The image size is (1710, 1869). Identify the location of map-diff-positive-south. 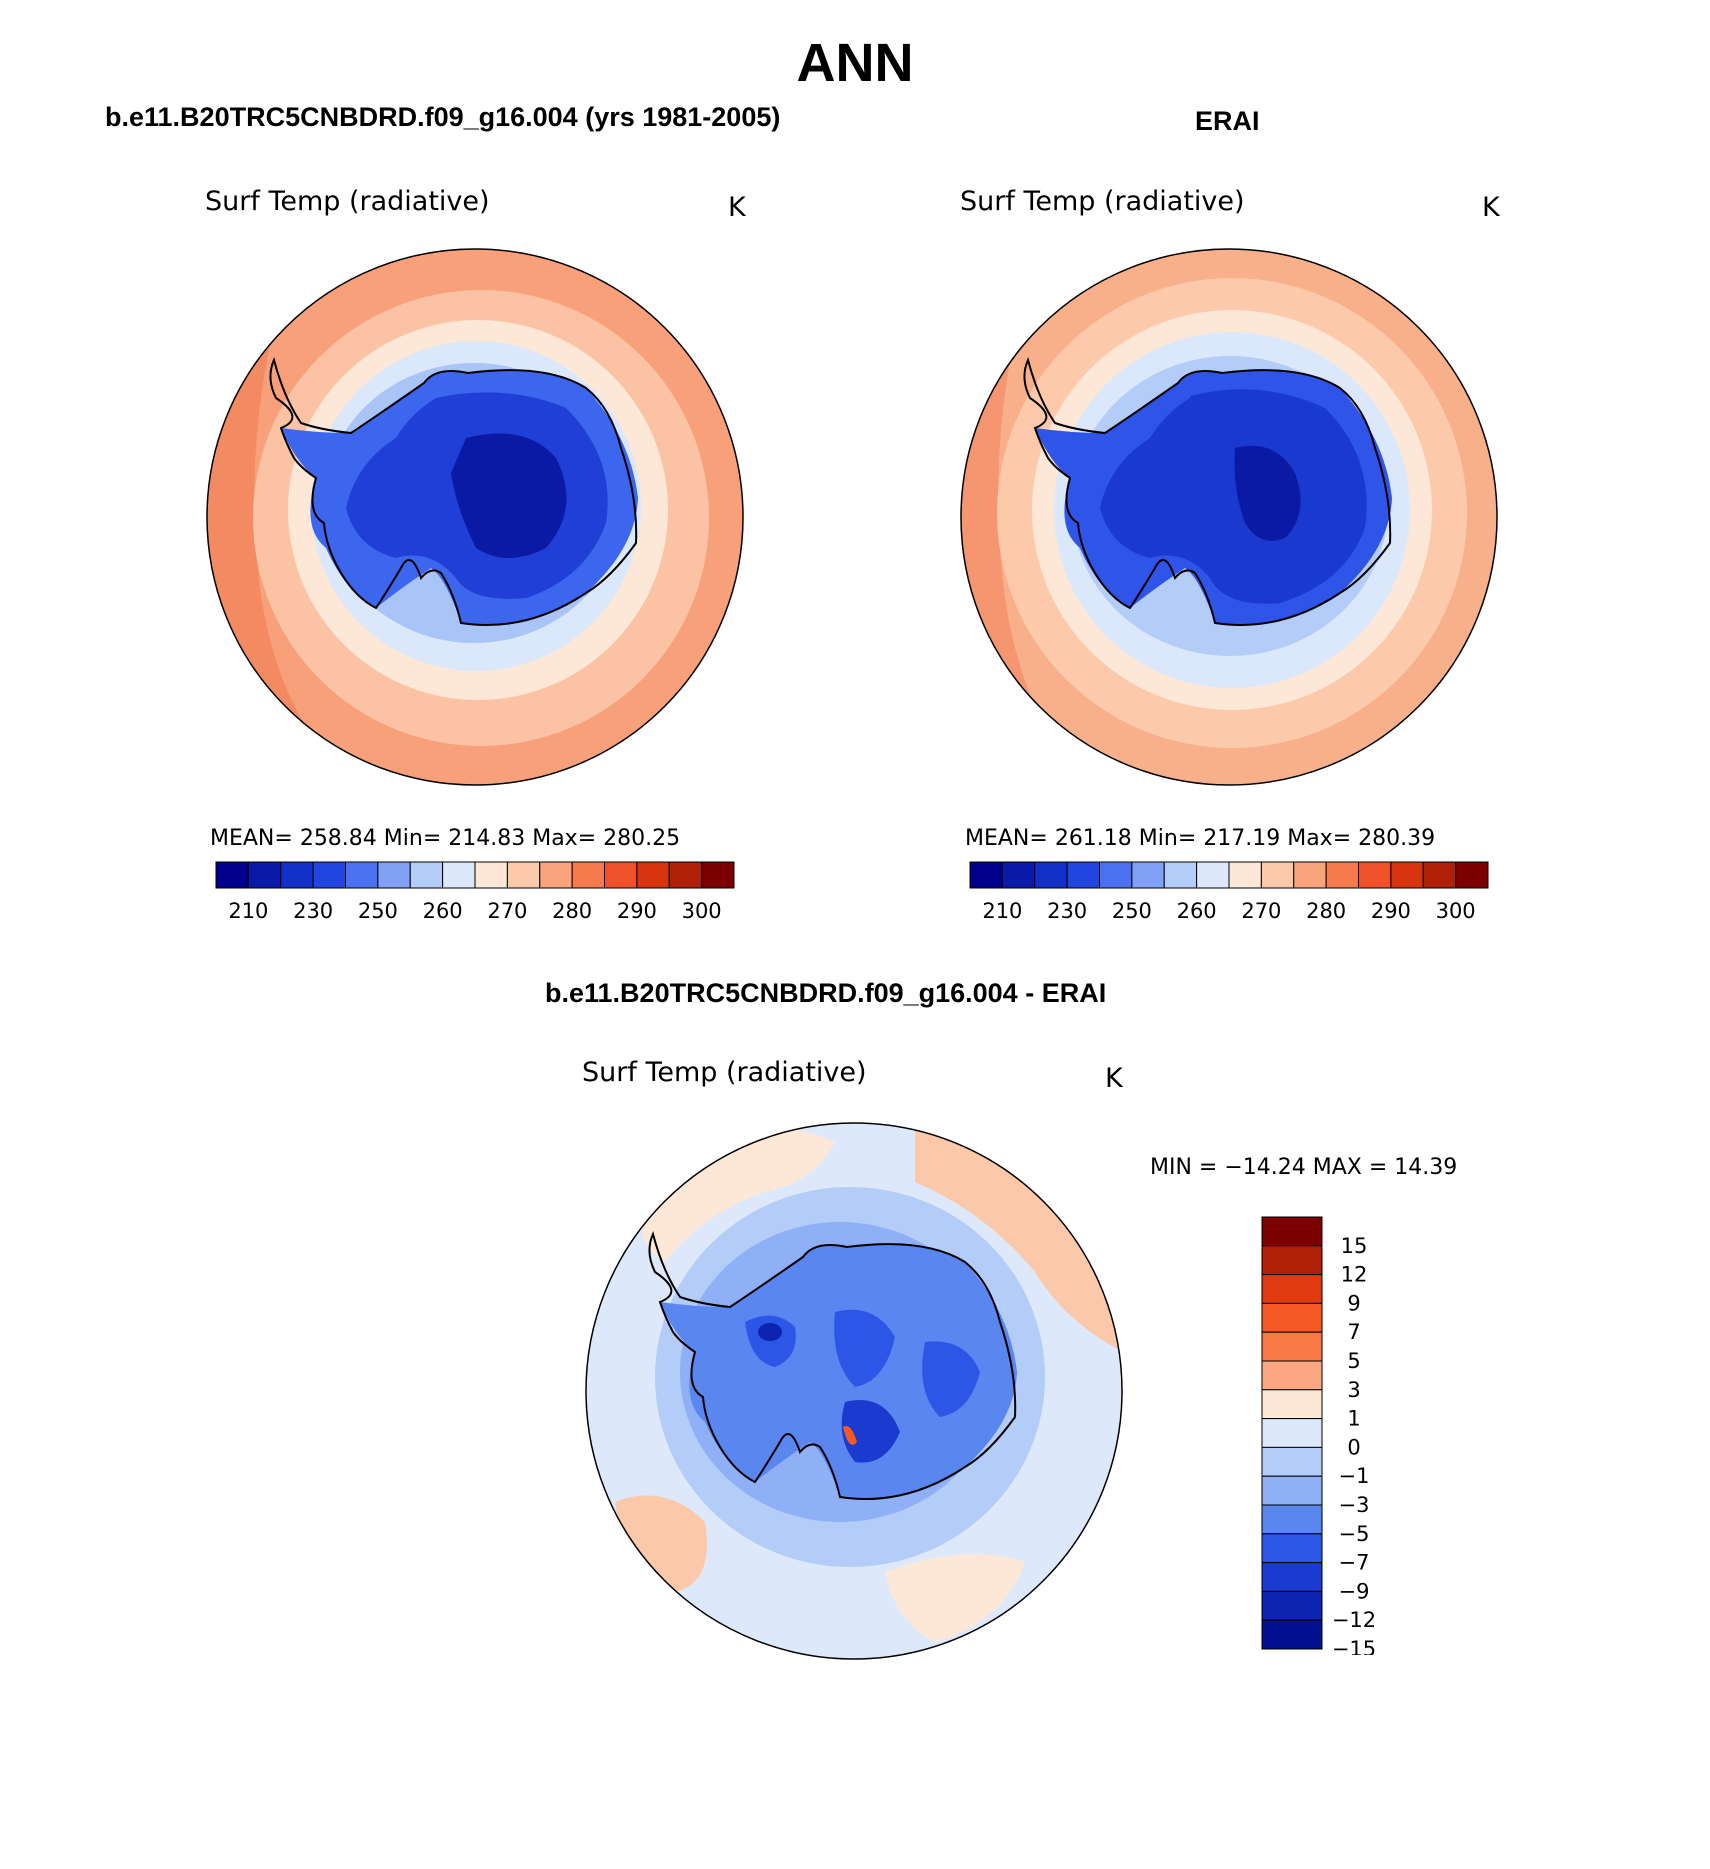
(955, 1598).